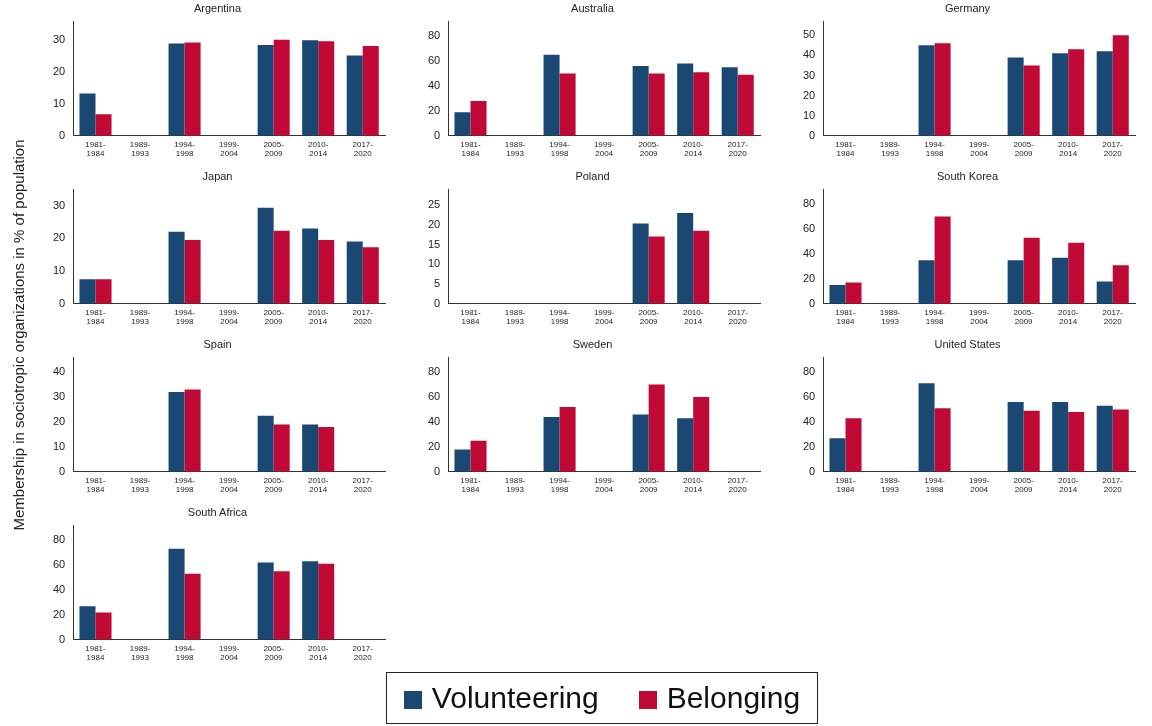 Image resolution: width=1152 pixels, height=726 pixels. What do you see at coordinates (809, 371) in the screenshot?
I see `y-tick-label: 80` at bounding box center [809, 371].